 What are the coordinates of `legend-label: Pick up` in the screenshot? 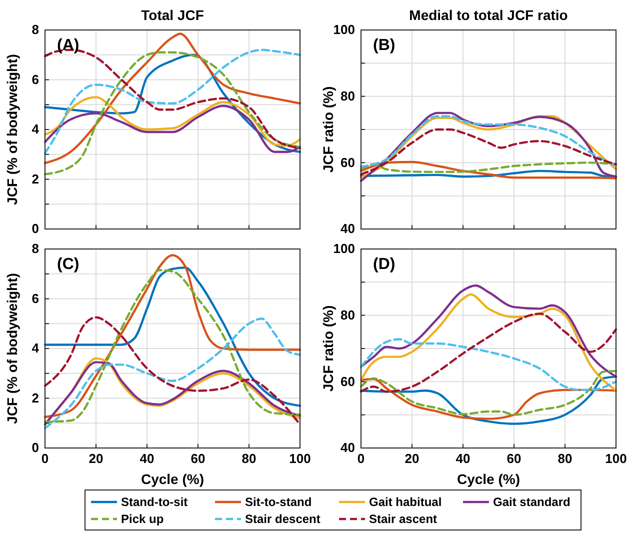 It's located at (142, 519).